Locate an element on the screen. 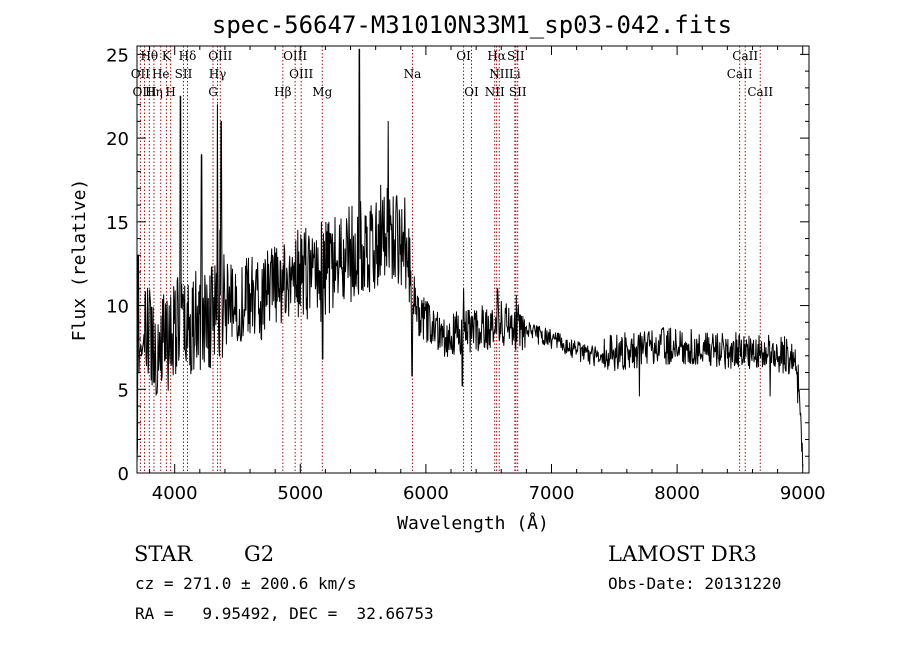 Image resolution: width=900 pixels, height=654 pixels. chart-title: spec-56647-M31010N33M1_sp03-042.fits is located at coordinates (472, 25).